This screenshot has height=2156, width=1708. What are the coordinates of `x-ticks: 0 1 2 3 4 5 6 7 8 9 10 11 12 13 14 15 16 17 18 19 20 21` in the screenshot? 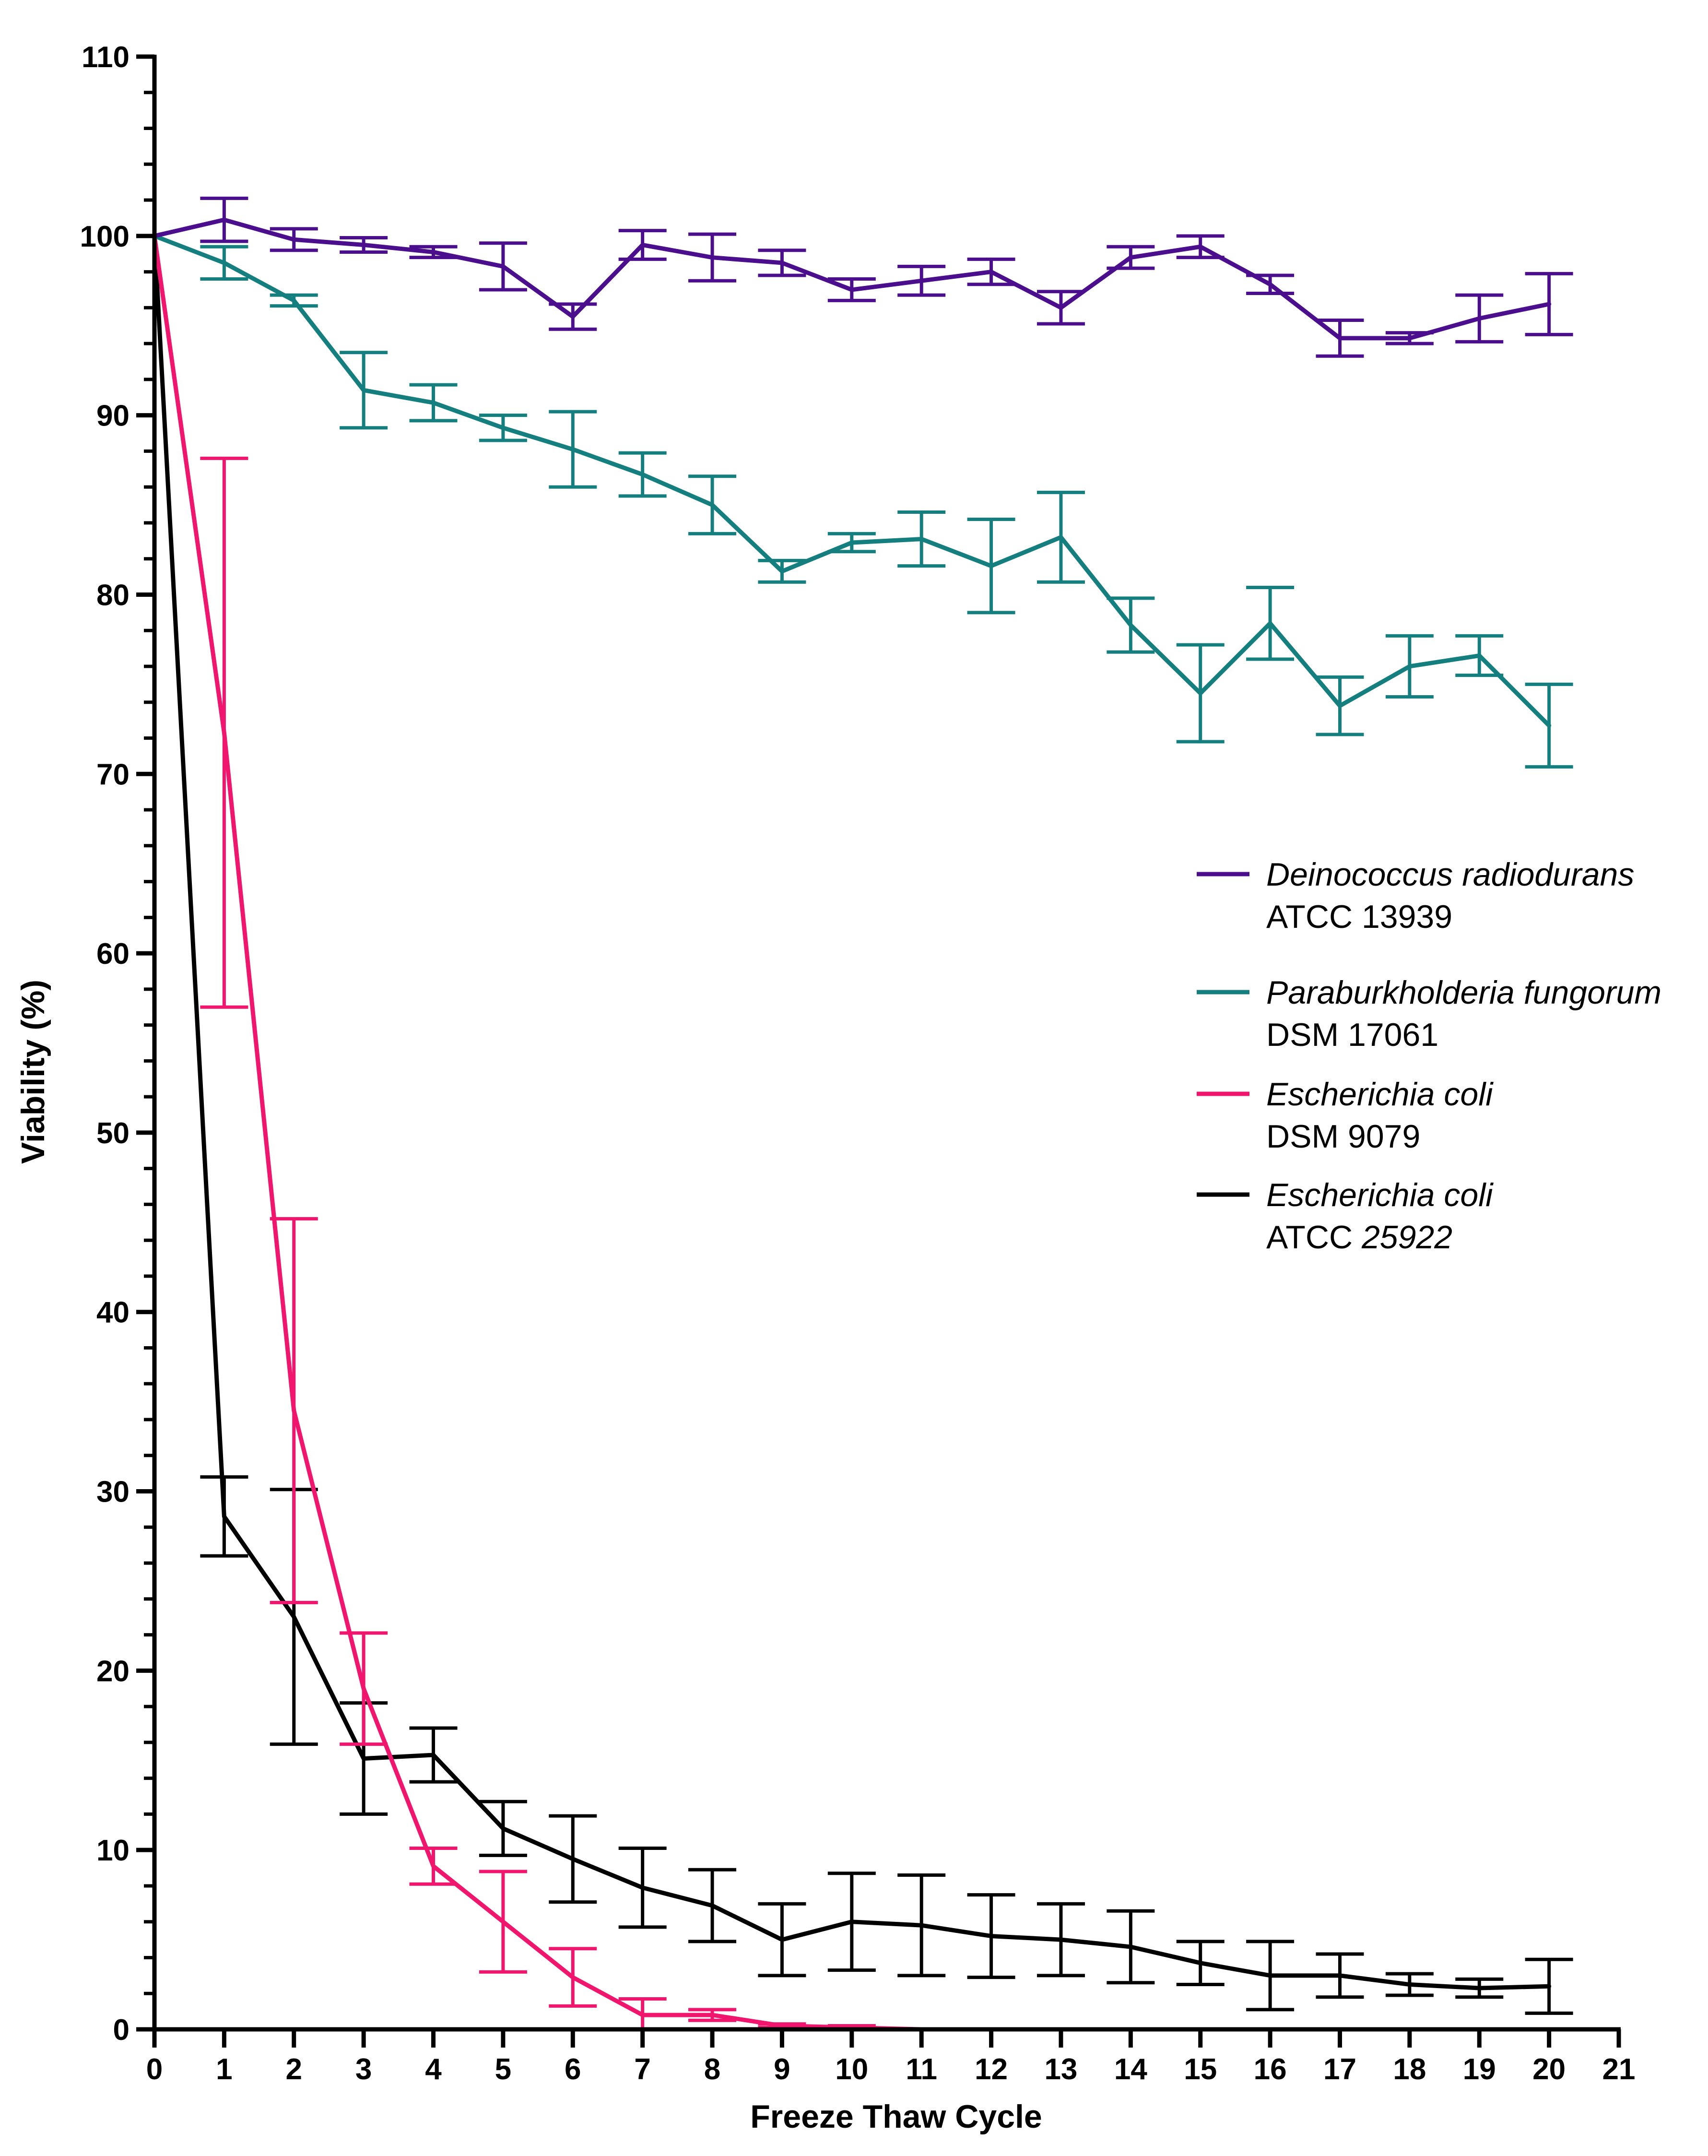 It's located at (891, 2057).